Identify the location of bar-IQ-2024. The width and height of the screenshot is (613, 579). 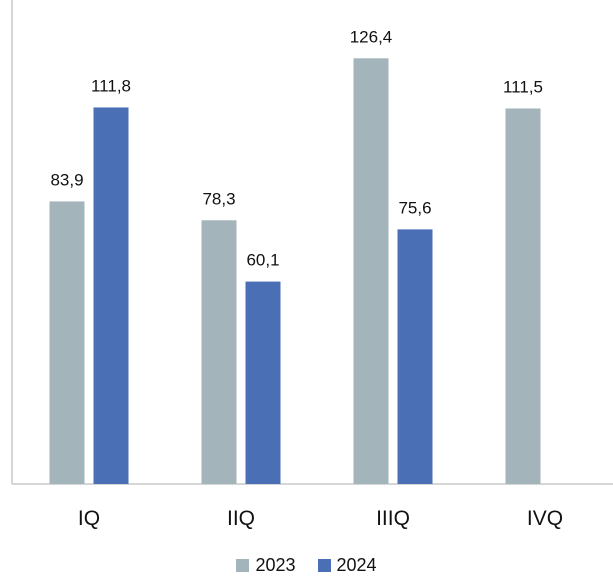
(111, 295).